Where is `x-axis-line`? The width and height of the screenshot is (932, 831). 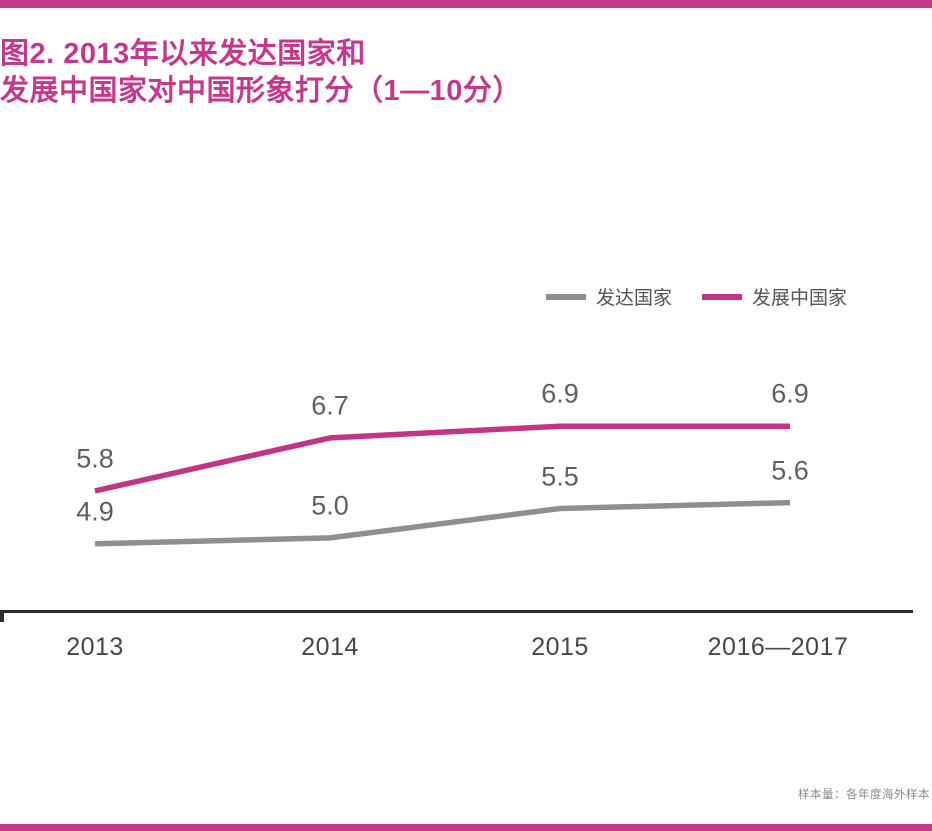 x-axis-line is located at coordinates (456, 611).